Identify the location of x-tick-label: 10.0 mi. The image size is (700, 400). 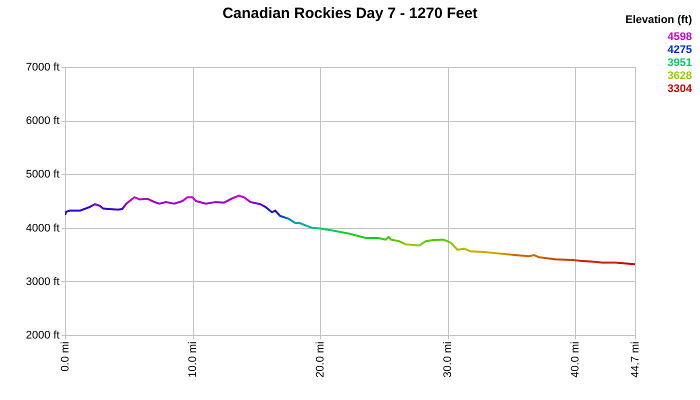
(193, 360).